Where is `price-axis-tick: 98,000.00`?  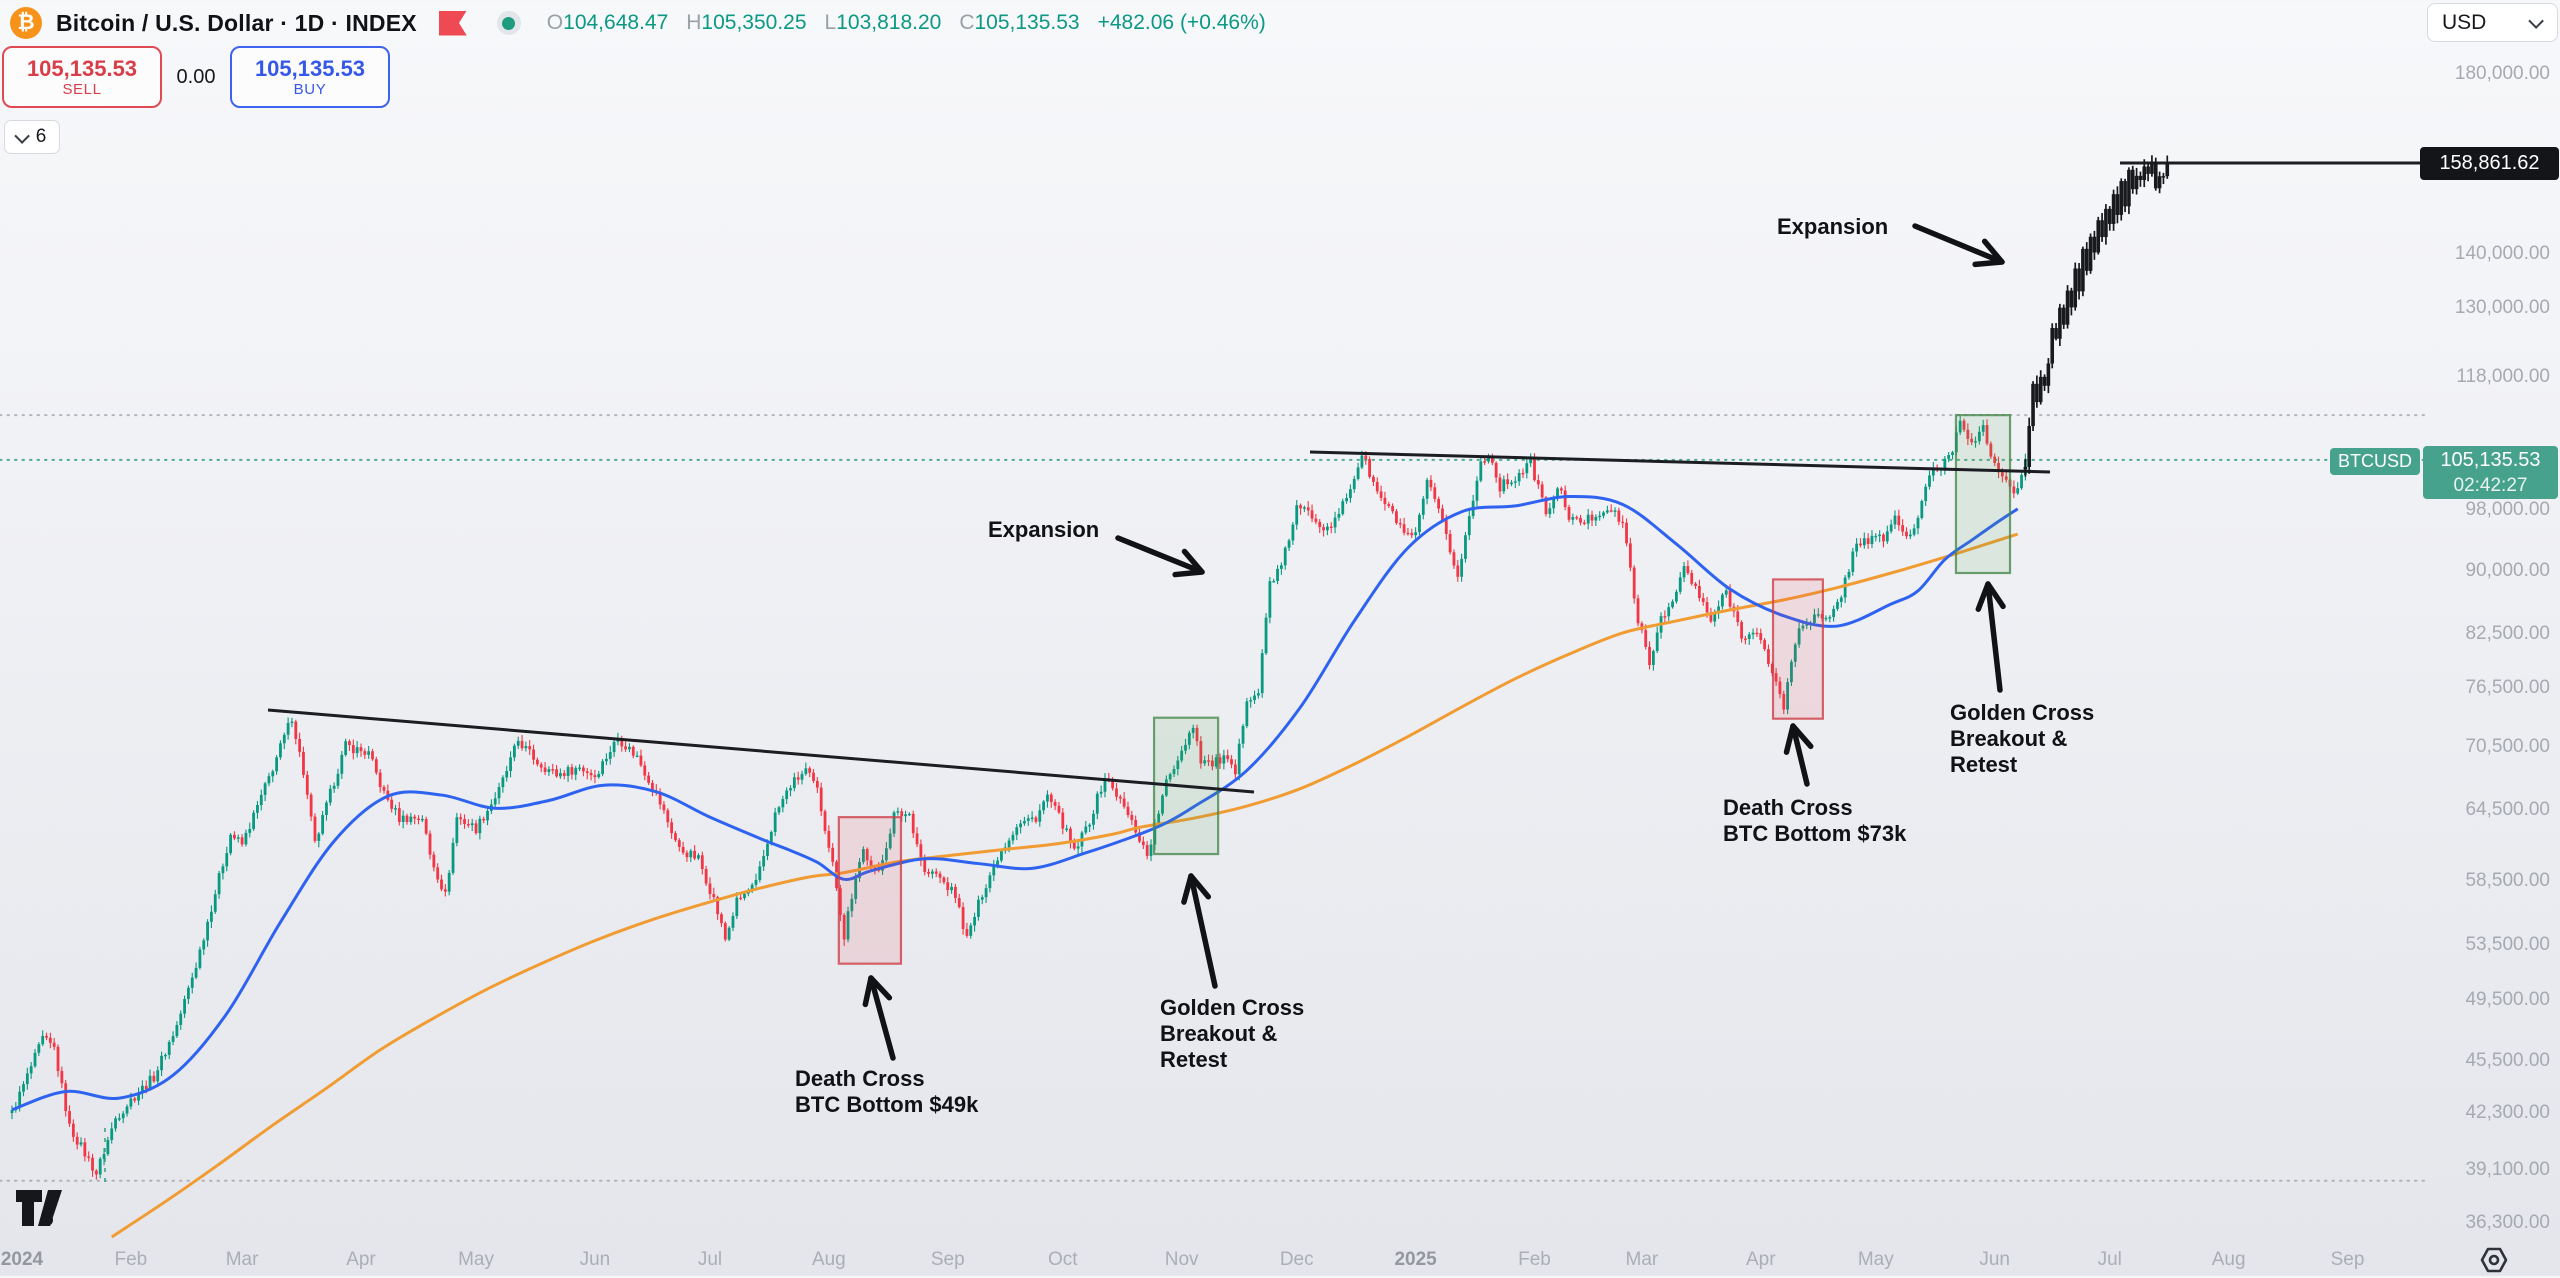 price-axis-tick: 98,000.00 is located at coordinates (2507, 510).